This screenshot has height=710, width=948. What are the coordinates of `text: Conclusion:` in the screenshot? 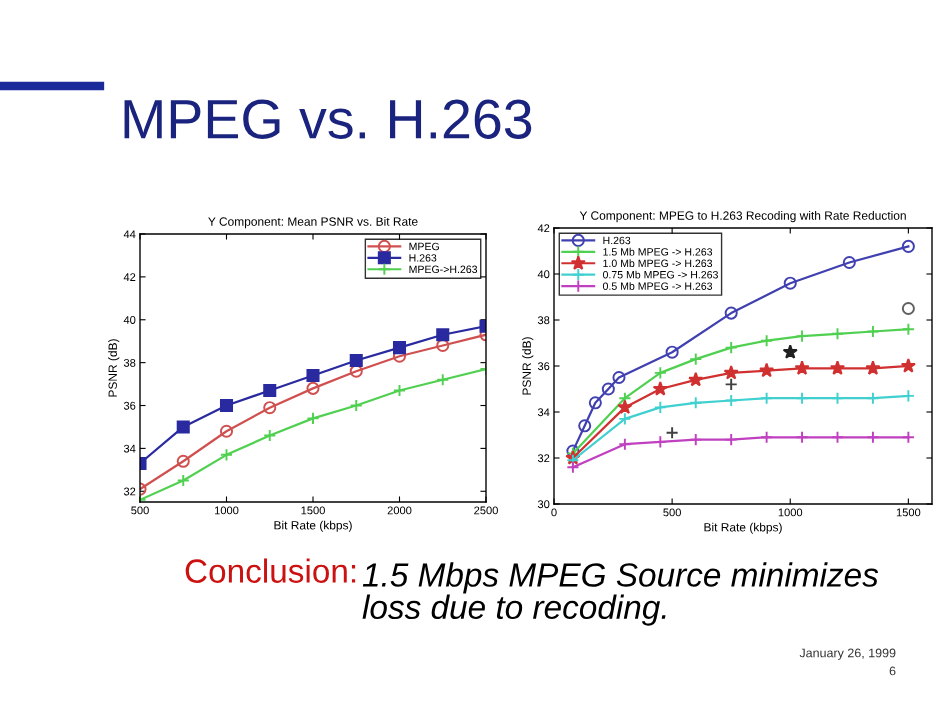 It's located at (270, 570).